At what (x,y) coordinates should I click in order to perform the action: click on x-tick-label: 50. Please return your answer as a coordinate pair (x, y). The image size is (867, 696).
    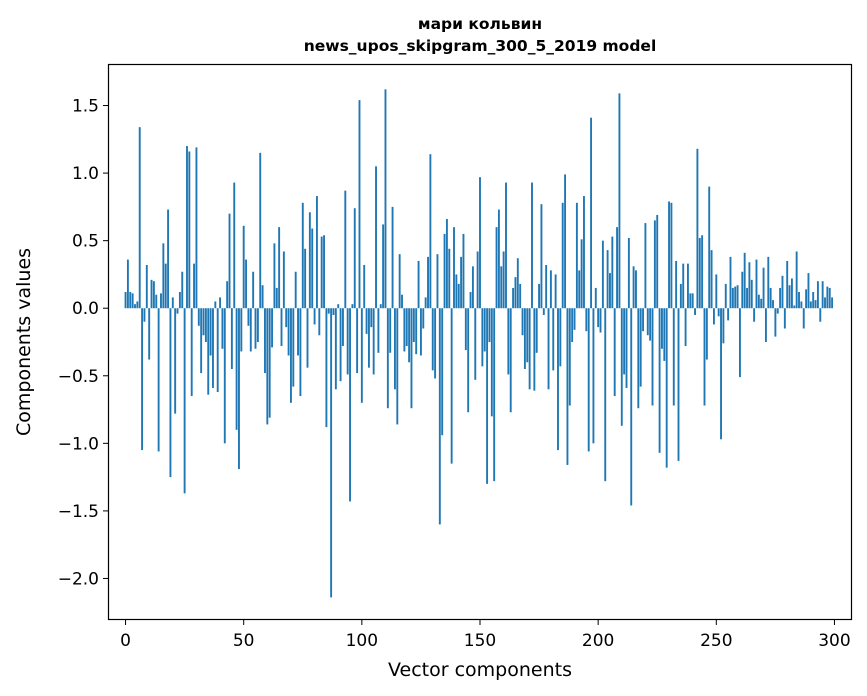
    Looking at the image, I should click on (244, 641).